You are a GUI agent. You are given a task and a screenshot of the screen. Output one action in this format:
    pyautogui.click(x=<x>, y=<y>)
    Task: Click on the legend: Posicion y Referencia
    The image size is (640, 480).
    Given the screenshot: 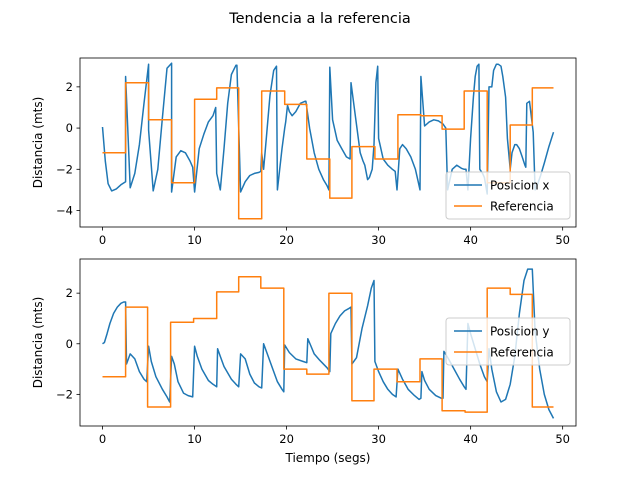 What is the action you would take?
    pyautogui.click(x=508, y=341)
    